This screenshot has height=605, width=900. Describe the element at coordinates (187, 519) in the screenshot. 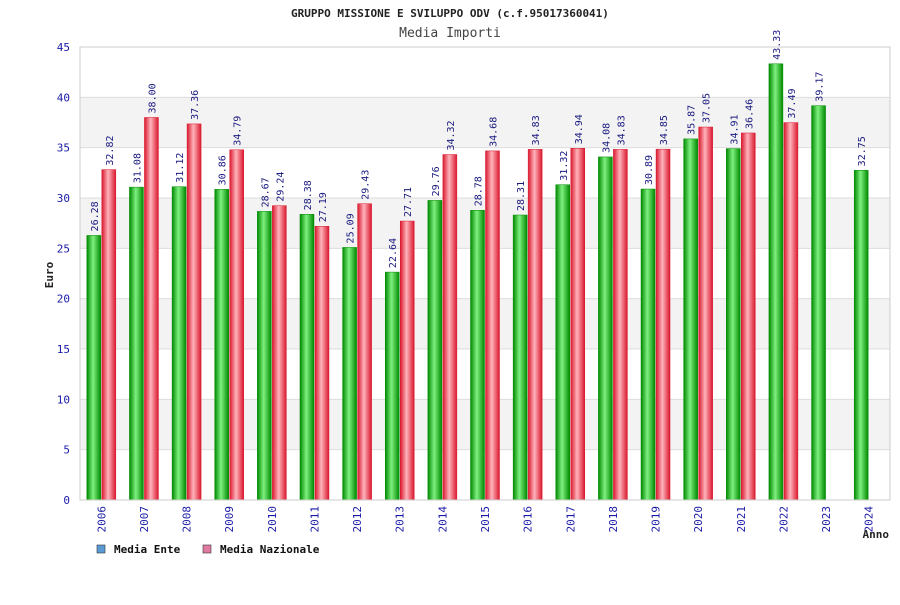

I see `x-tick-label: 2008` at that location.